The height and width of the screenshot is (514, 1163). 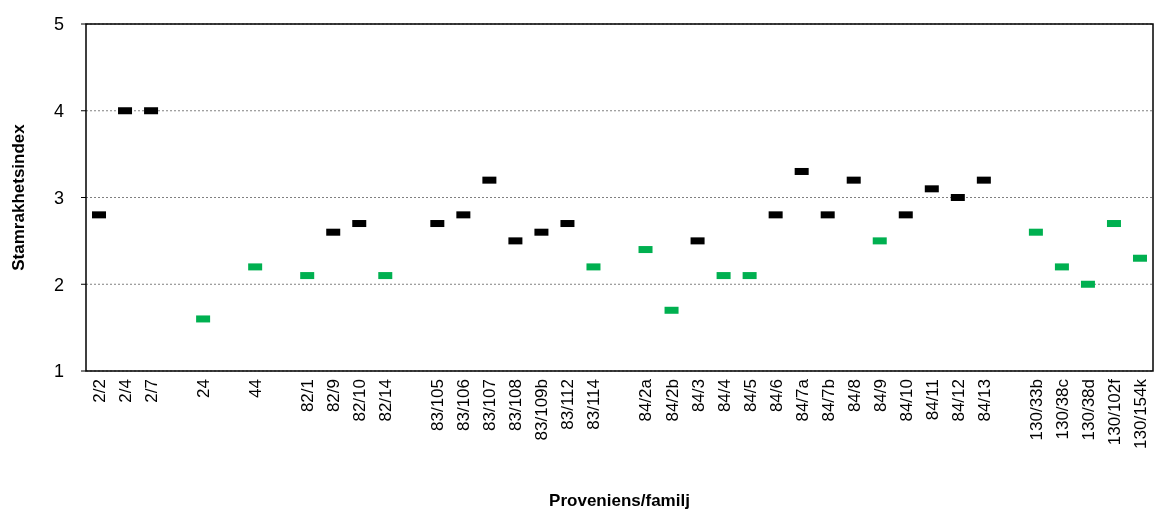 What do you see at coordinates (802, 400) in the screenshot?
I see `x-tick-label: 84/7a` at bounding box center [802, 400].